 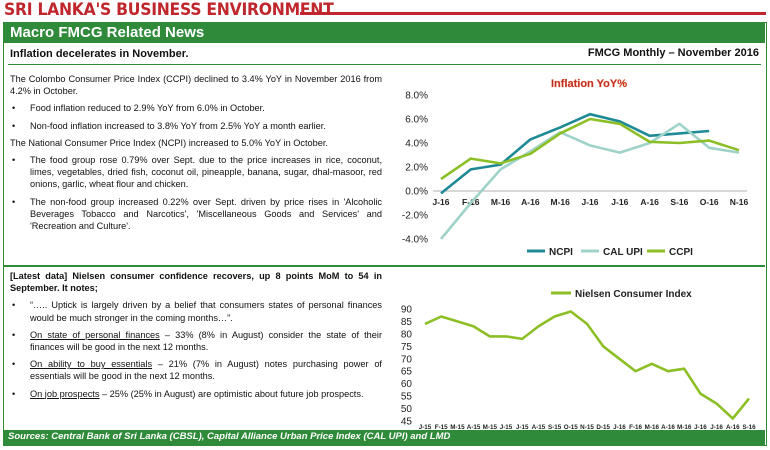 I want to click on y-tick-label: 75, so click(x=407, y=347).